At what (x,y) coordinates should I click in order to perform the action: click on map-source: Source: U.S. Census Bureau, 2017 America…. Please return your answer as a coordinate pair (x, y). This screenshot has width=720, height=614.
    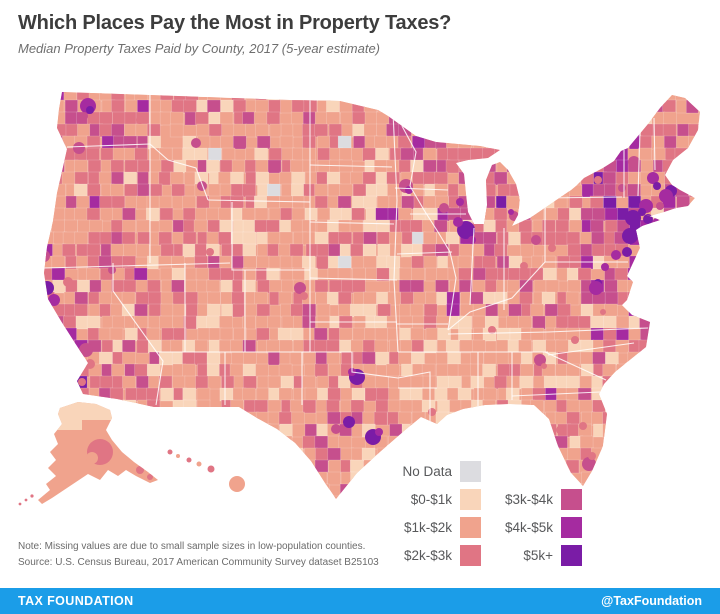
    Looking at the image, I should click on (198, 562).